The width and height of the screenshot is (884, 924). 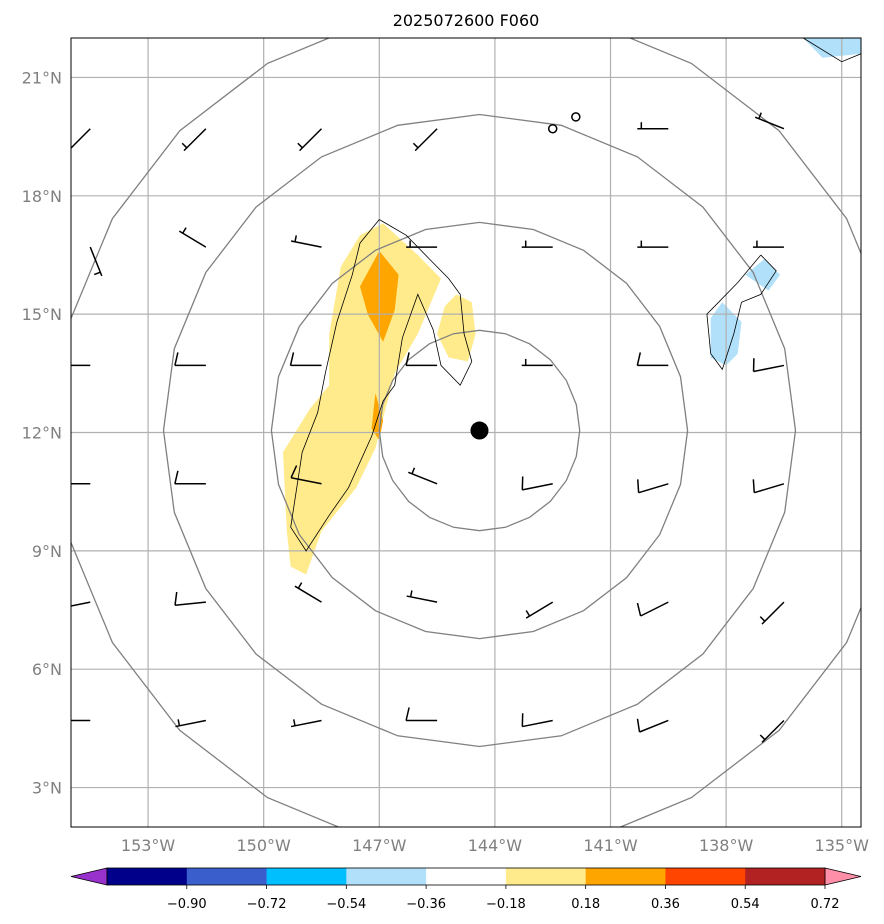 I want to click on colorbar-tick-label: 0.36, so click(x=665, y=904).